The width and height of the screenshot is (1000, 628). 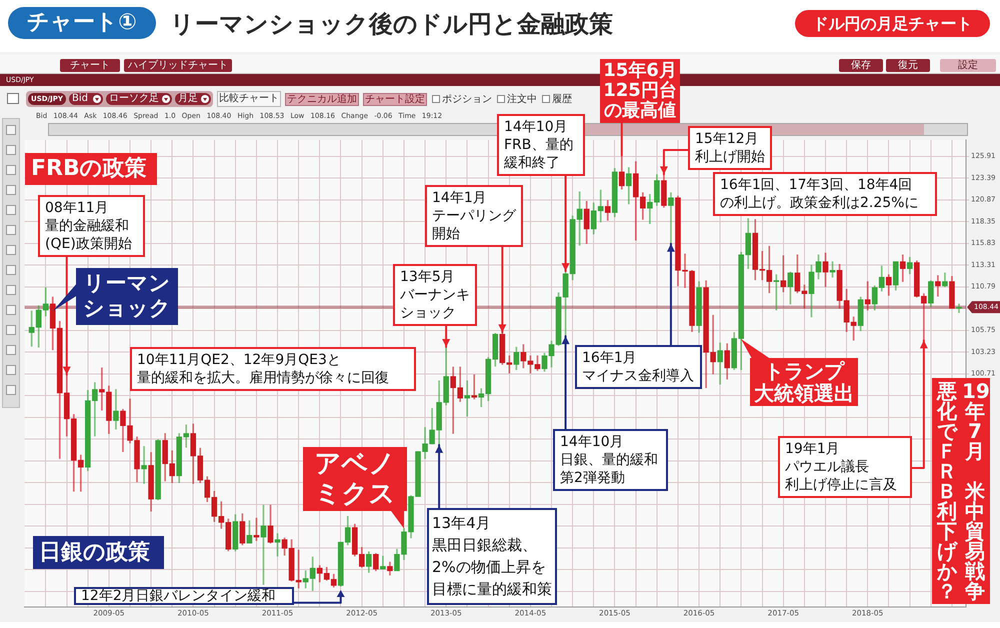 I want to click on annotation: 19年1月パウエル議長利上げ停止に言及, so click(x=845, y=467).